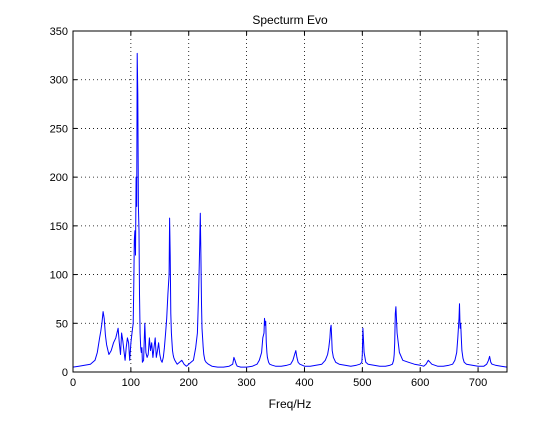 Image resolution: width=560 pixels, height=425 pixels. Describe the element at coordinates (304, 383) in the screenshot. I see `x-tick-label: 400` at that location.